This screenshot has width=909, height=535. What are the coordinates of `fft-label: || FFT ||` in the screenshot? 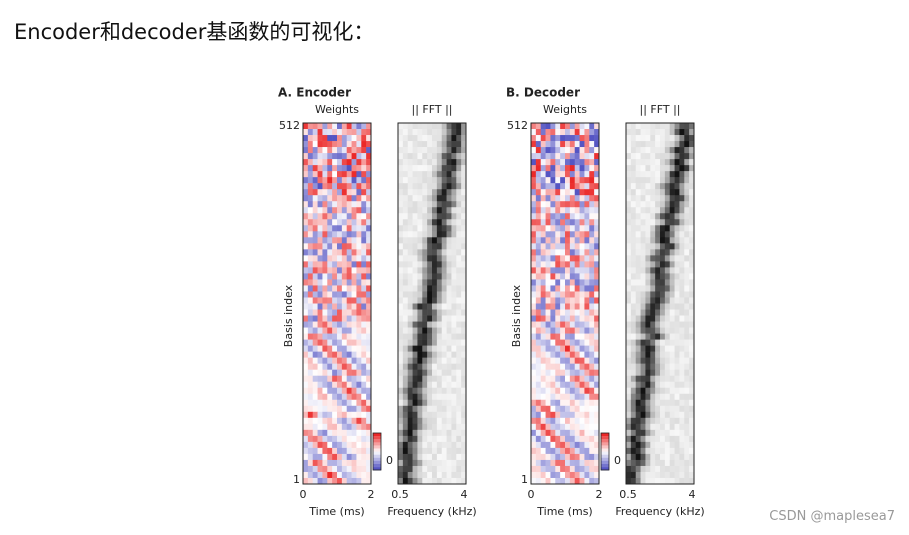 It's located at (660, 109).